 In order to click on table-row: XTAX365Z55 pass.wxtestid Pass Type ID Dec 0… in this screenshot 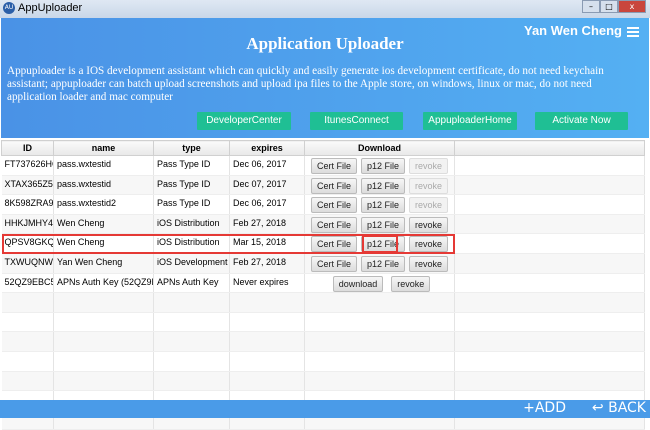, I will do `click(323, 185)`.